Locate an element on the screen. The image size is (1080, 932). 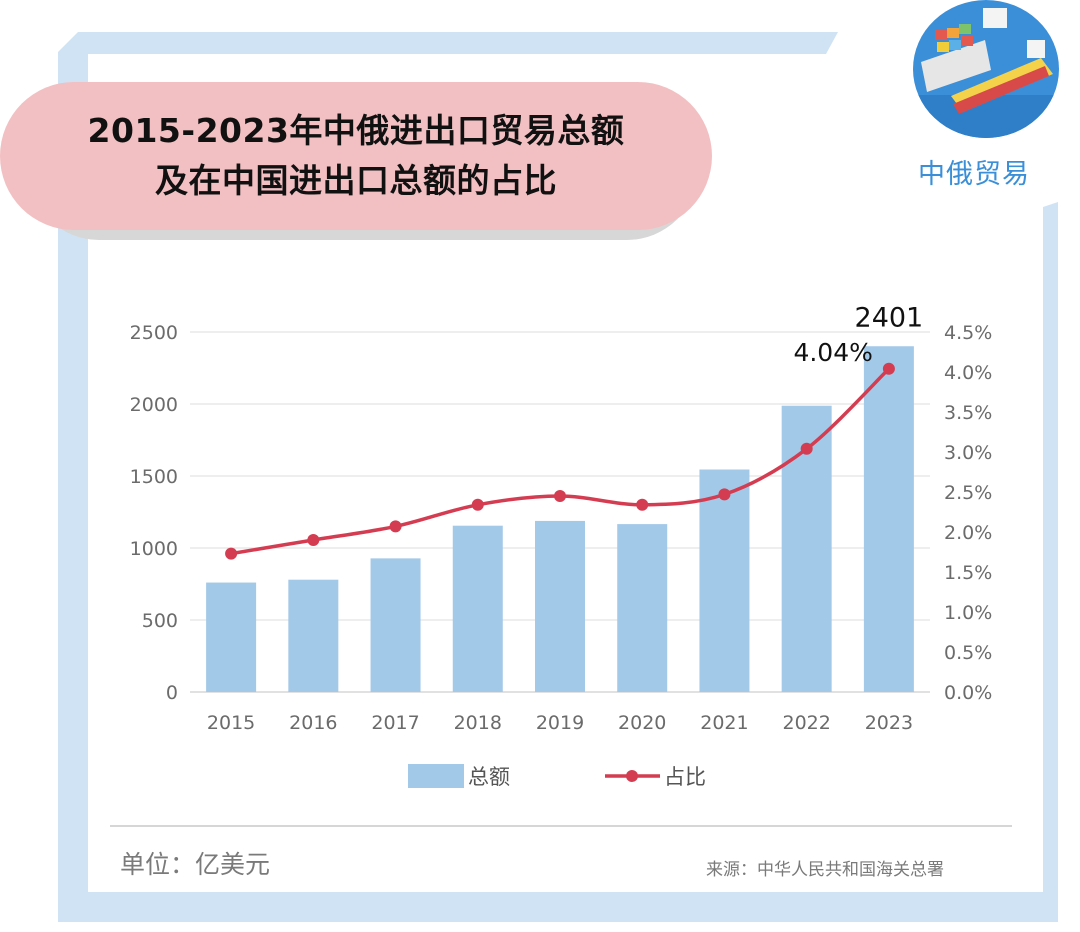
right-tick-label: 0.0% is located at coordinates (968, 693).